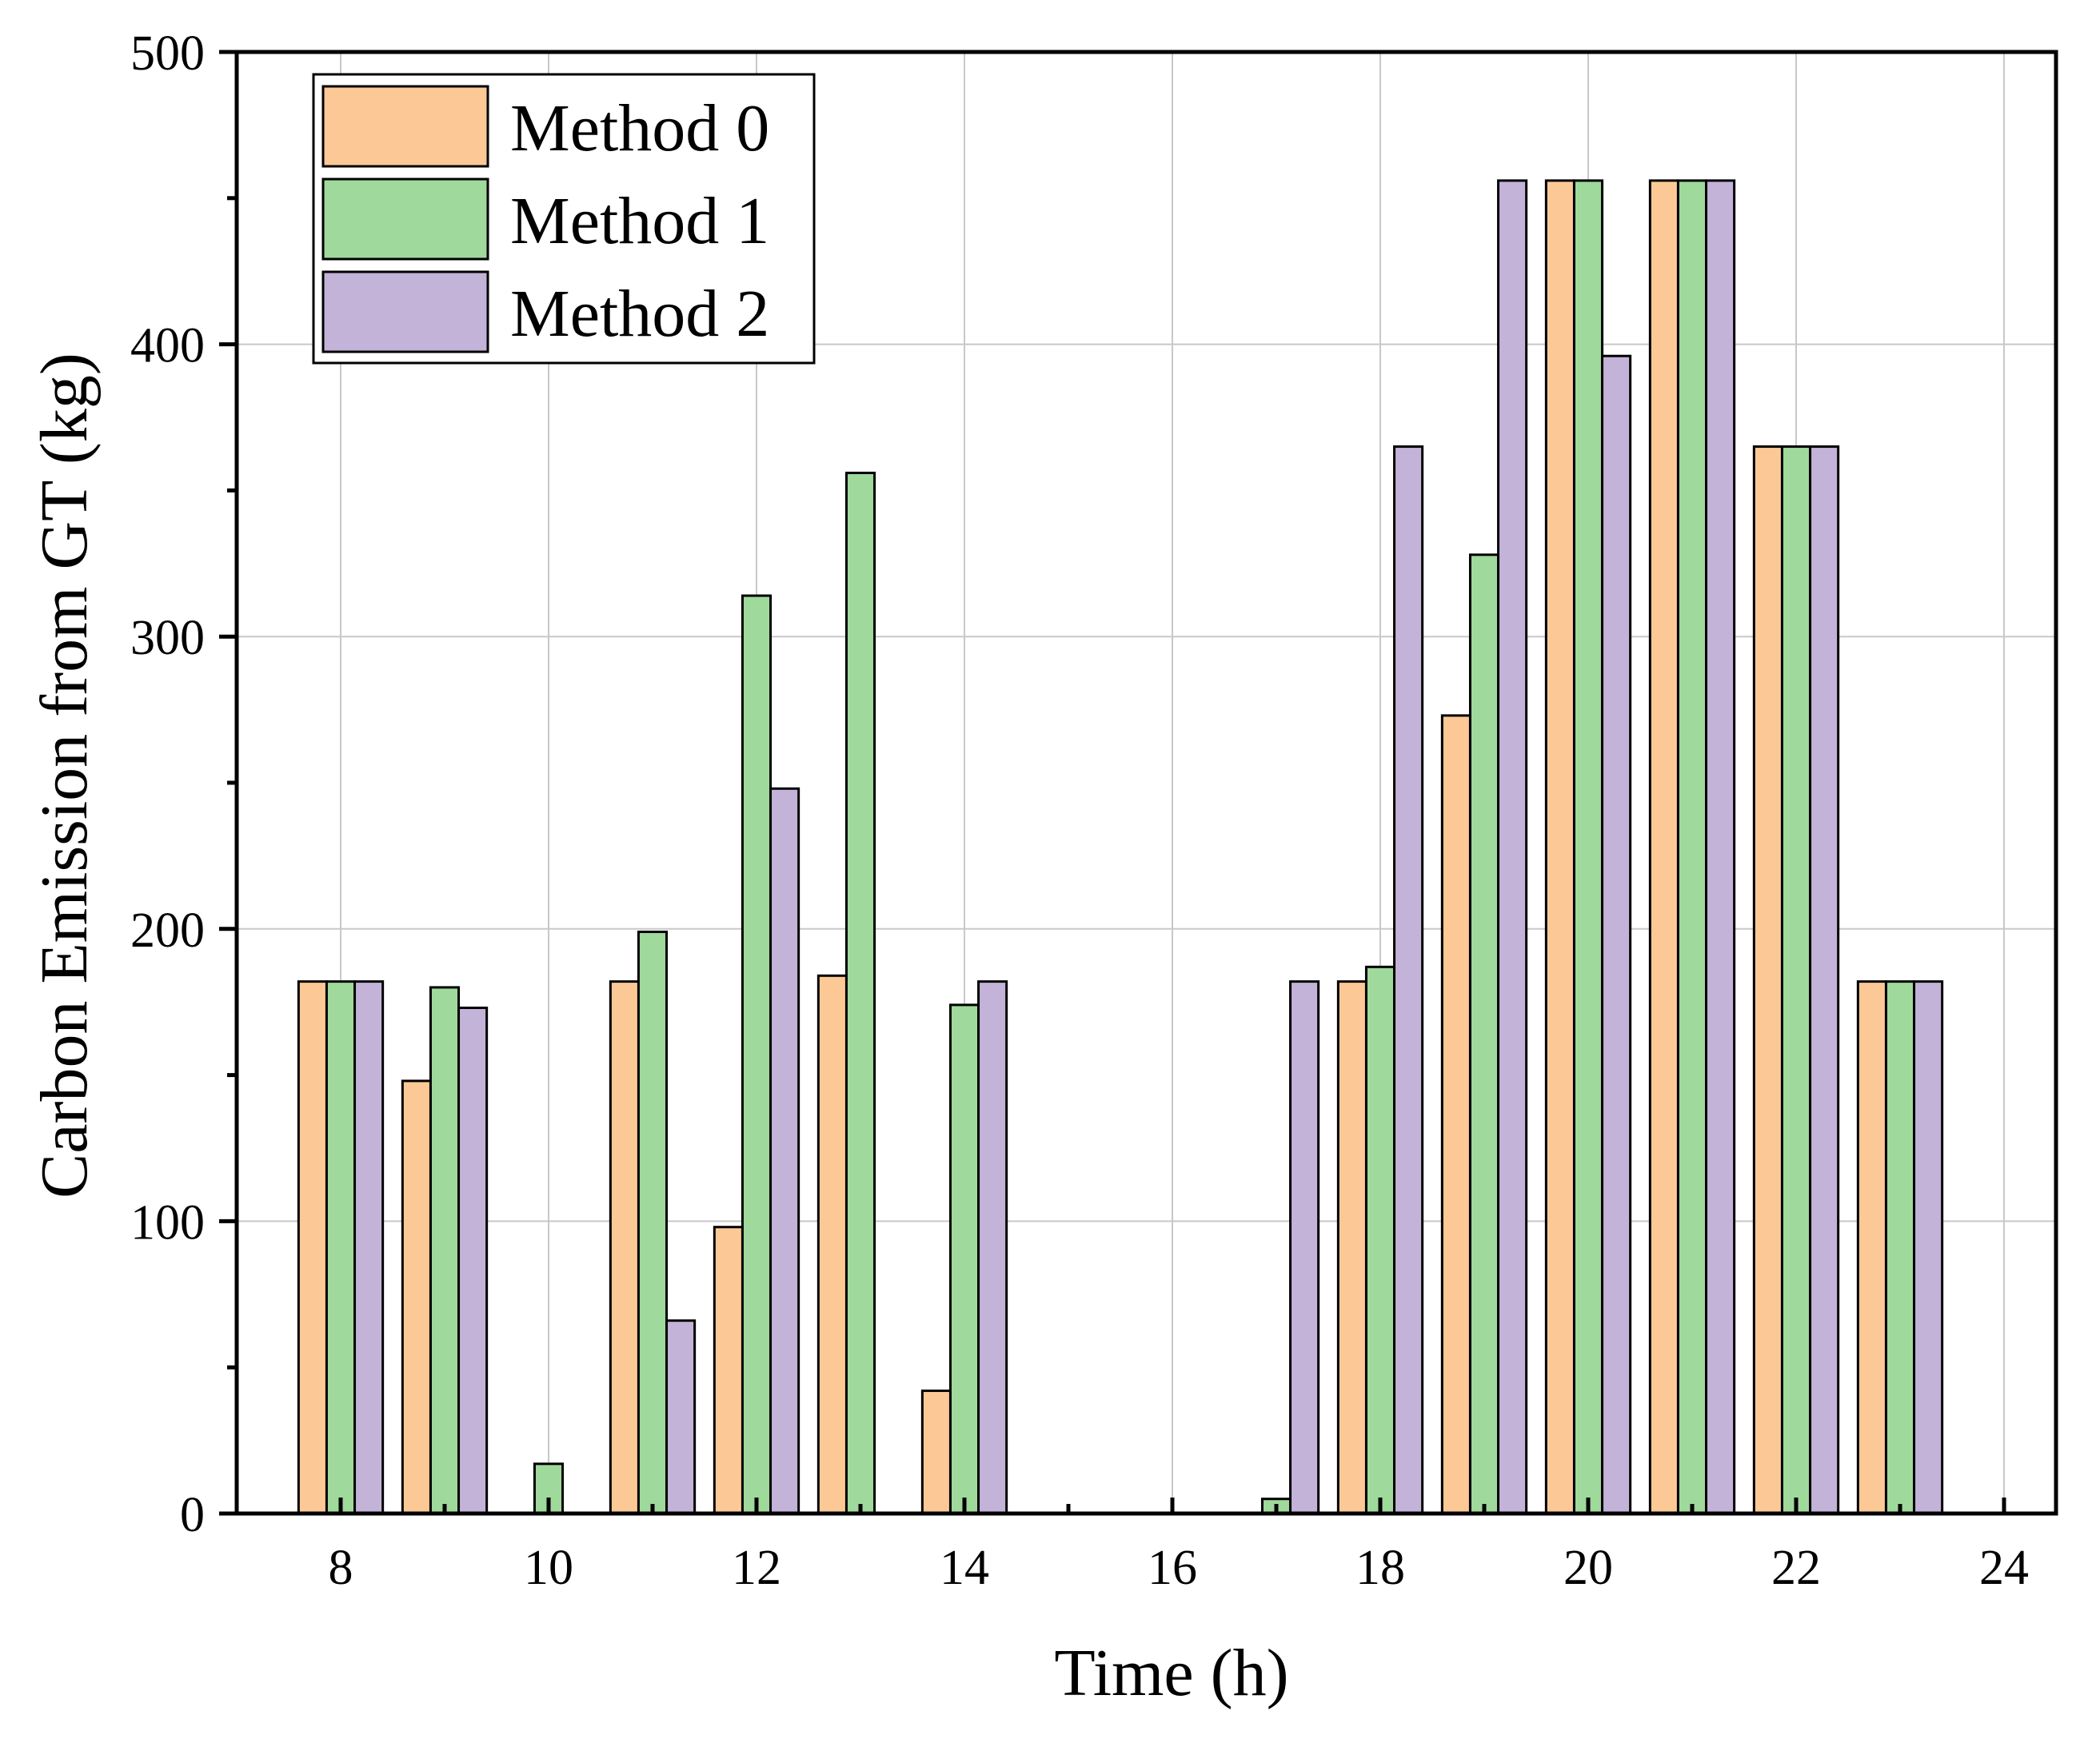  I want to click on x-tick-label: 16, so click(1172, 1568).